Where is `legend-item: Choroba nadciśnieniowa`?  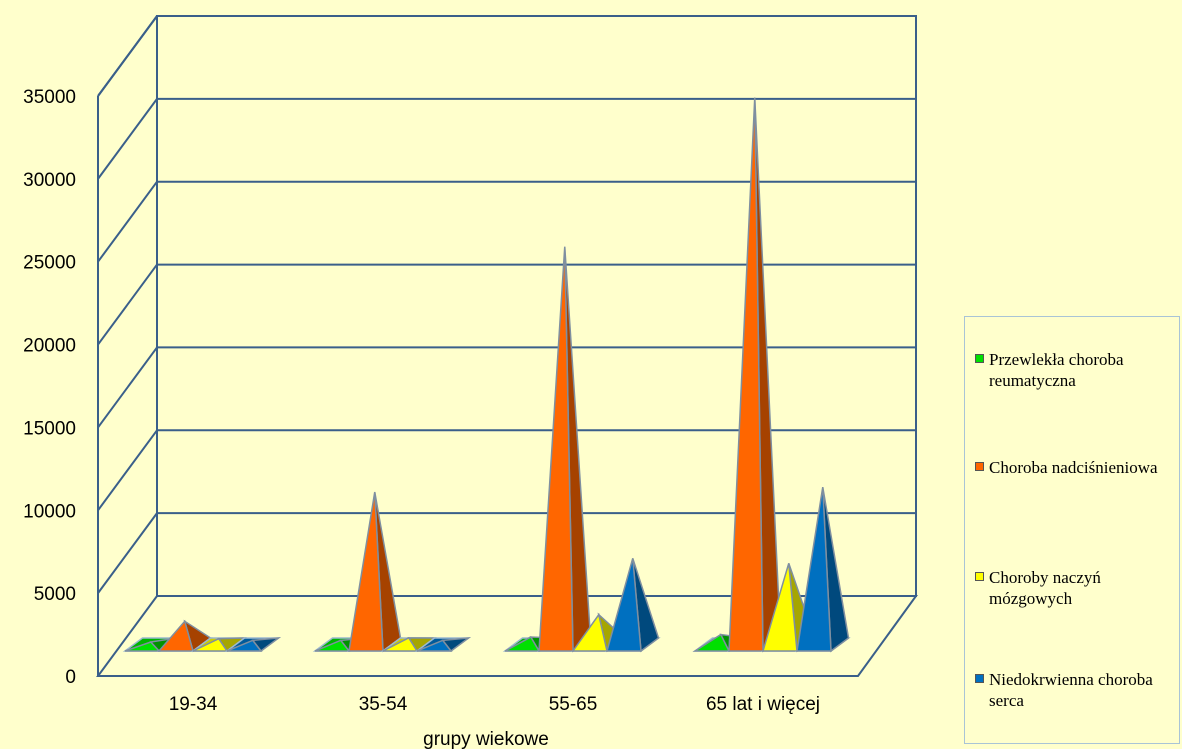 legend-item: Choroba nadciśnieniowa is located at coordinates (1077, 467).